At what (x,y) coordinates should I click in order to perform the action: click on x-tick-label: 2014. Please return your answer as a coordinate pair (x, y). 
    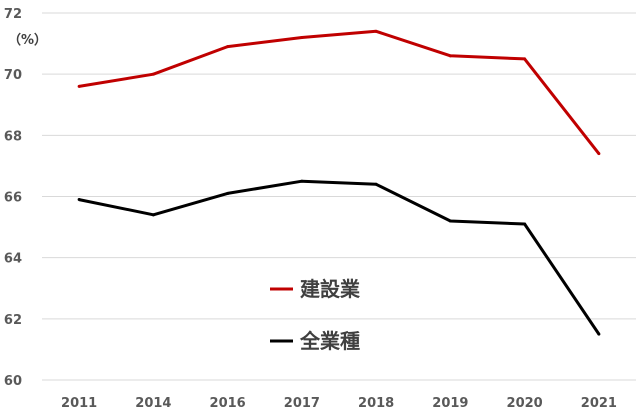
    Looking at the image, I should click on (153, 403).